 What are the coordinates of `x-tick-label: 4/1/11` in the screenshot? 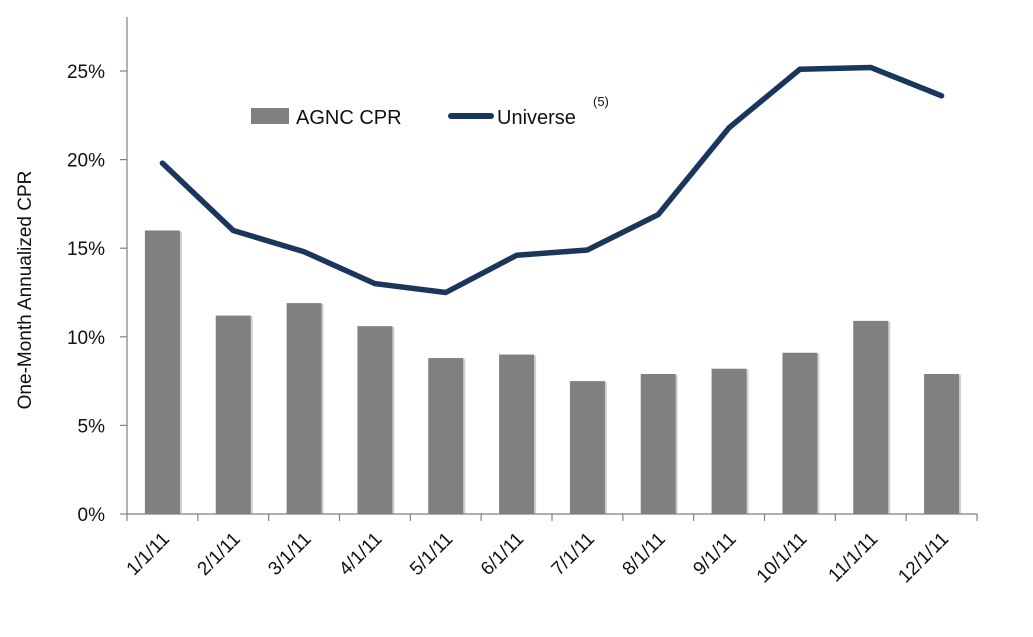 It's located at (360, 554).